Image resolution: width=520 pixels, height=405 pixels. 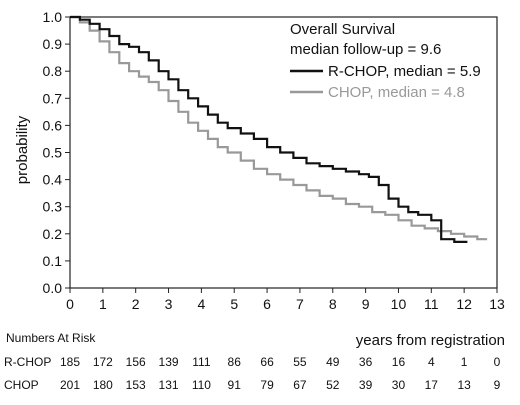 What do you see at coordinates (285, 300) in the screenshot?
I see `x-axis: 0 1 2 3 4 5 6 7 8 9 10 11 12 13` at bounding box center [285, 300].